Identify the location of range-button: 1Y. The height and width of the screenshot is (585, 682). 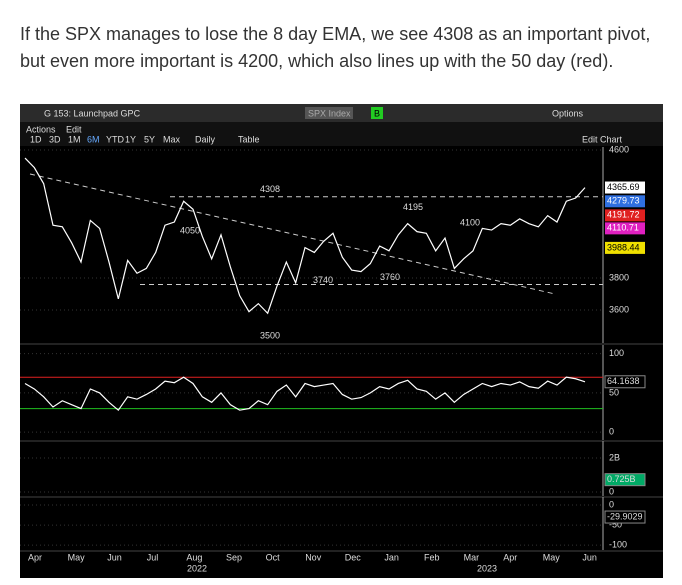
(130, 139).